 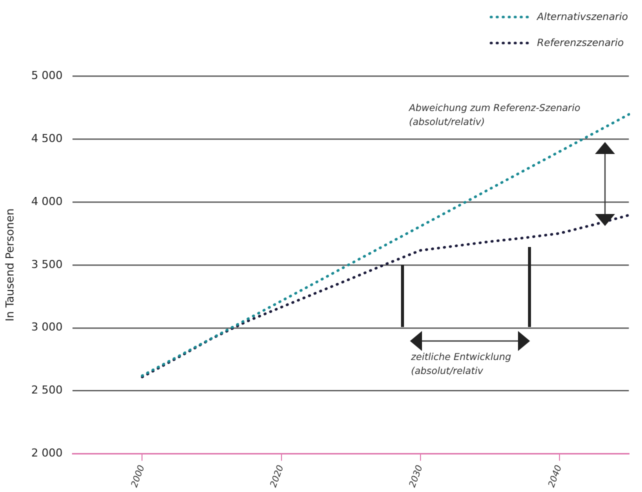 I want to click on y-tick-label: 4 500, so click(x=47, y=138).